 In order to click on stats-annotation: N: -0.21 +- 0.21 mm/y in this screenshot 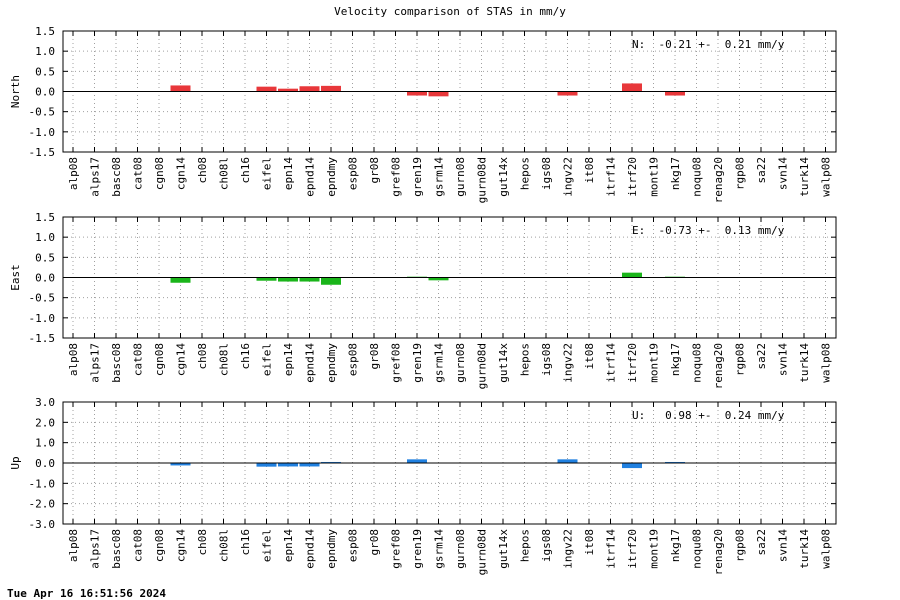, I will do `click(708, 44)`.